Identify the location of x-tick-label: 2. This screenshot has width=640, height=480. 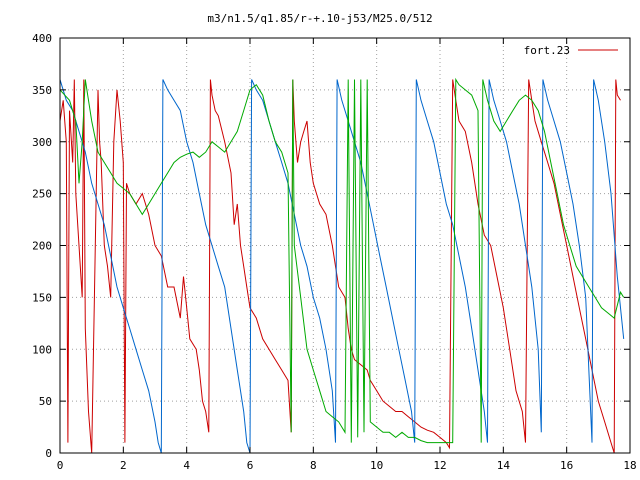
(123, 465).